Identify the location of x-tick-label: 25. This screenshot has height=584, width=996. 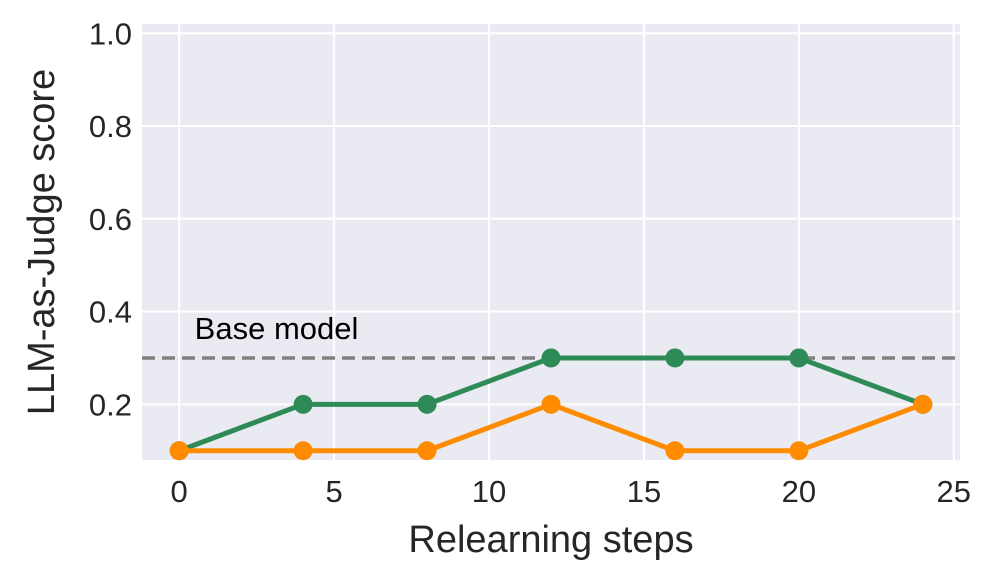
(954, 491).